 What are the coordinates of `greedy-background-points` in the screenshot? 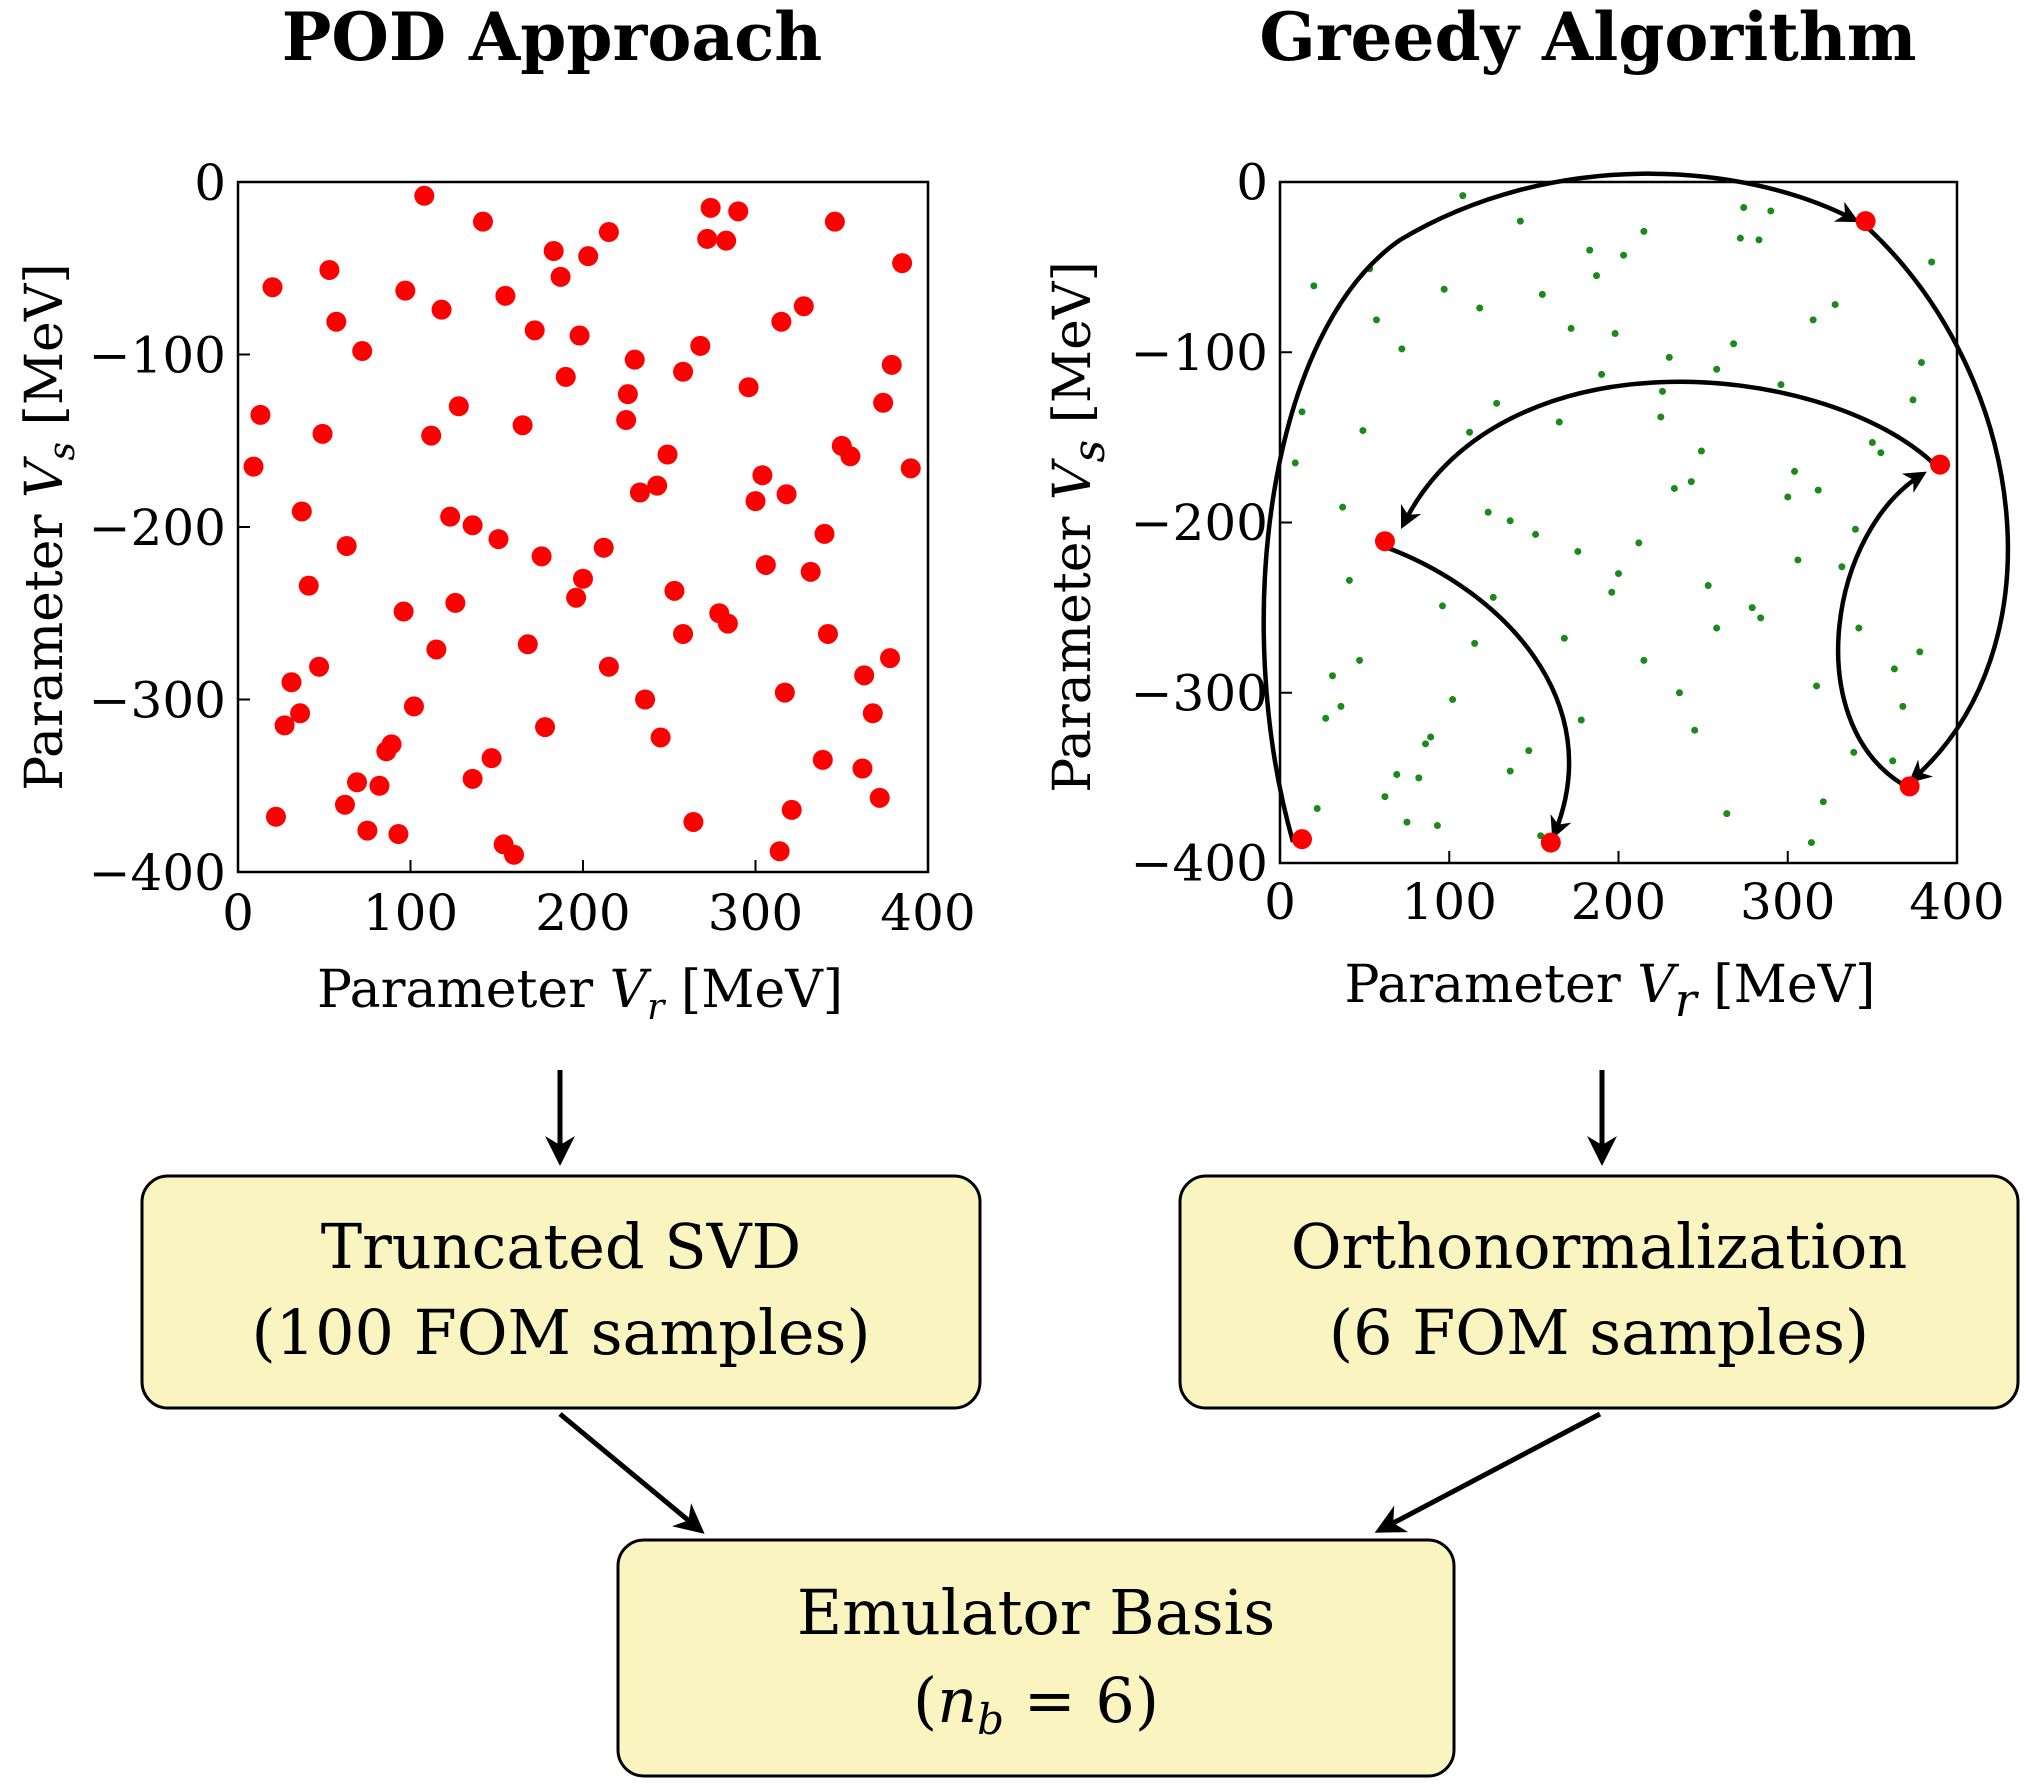 It's located at (1617, 521).